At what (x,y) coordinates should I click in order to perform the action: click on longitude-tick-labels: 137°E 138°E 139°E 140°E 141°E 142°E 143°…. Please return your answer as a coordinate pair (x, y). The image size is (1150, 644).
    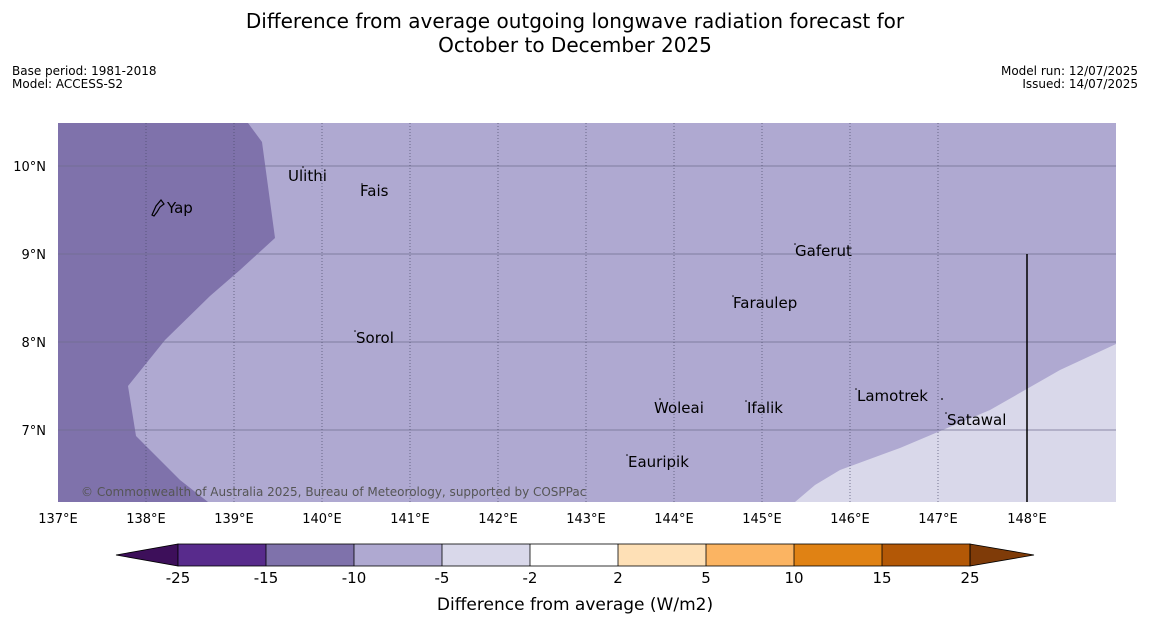
    Looking at the image, I should click on (542, 519).